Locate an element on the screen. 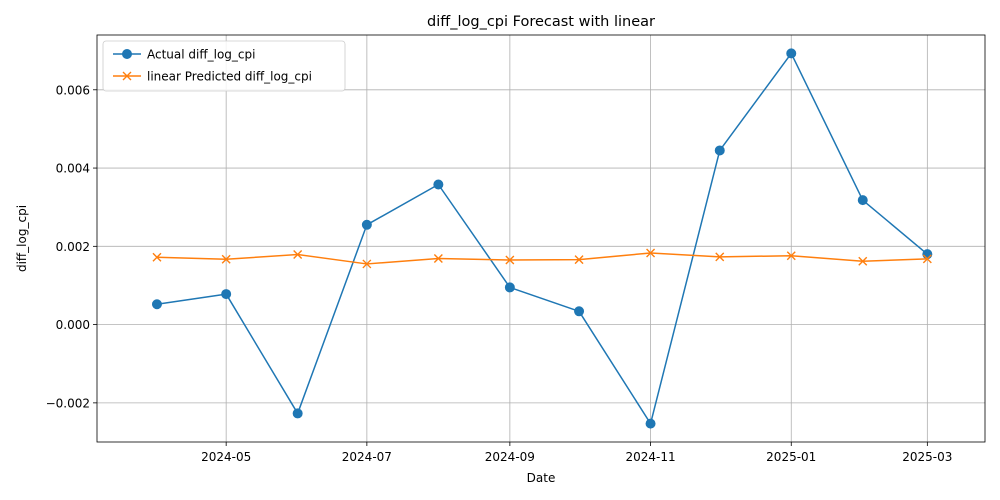  y-axis-label: diff_log_cpi is located at coordinates (22, 238).